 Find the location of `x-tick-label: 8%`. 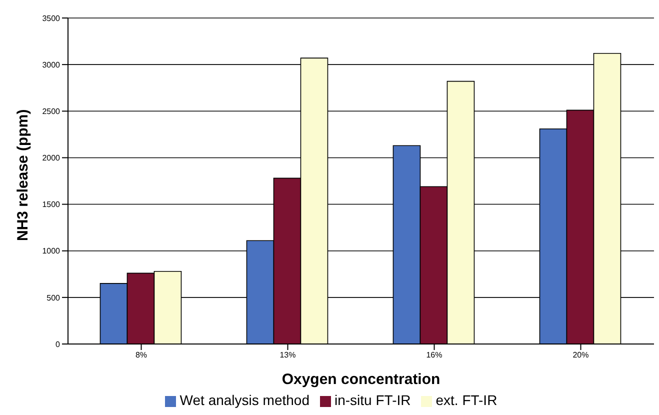

x-tick-label: 8% is located at coordinates (141, 355).